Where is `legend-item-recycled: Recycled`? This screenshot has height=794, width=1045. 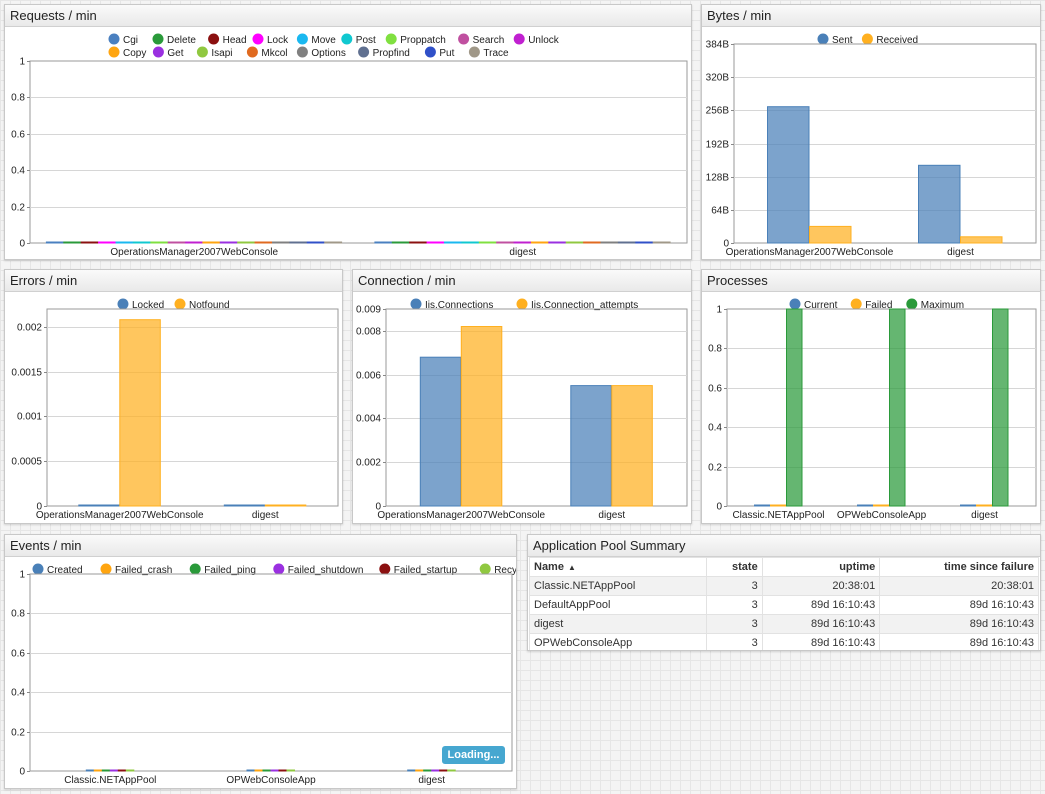
legend-item-recycled: Recycled is located at coordinates (497, 569).